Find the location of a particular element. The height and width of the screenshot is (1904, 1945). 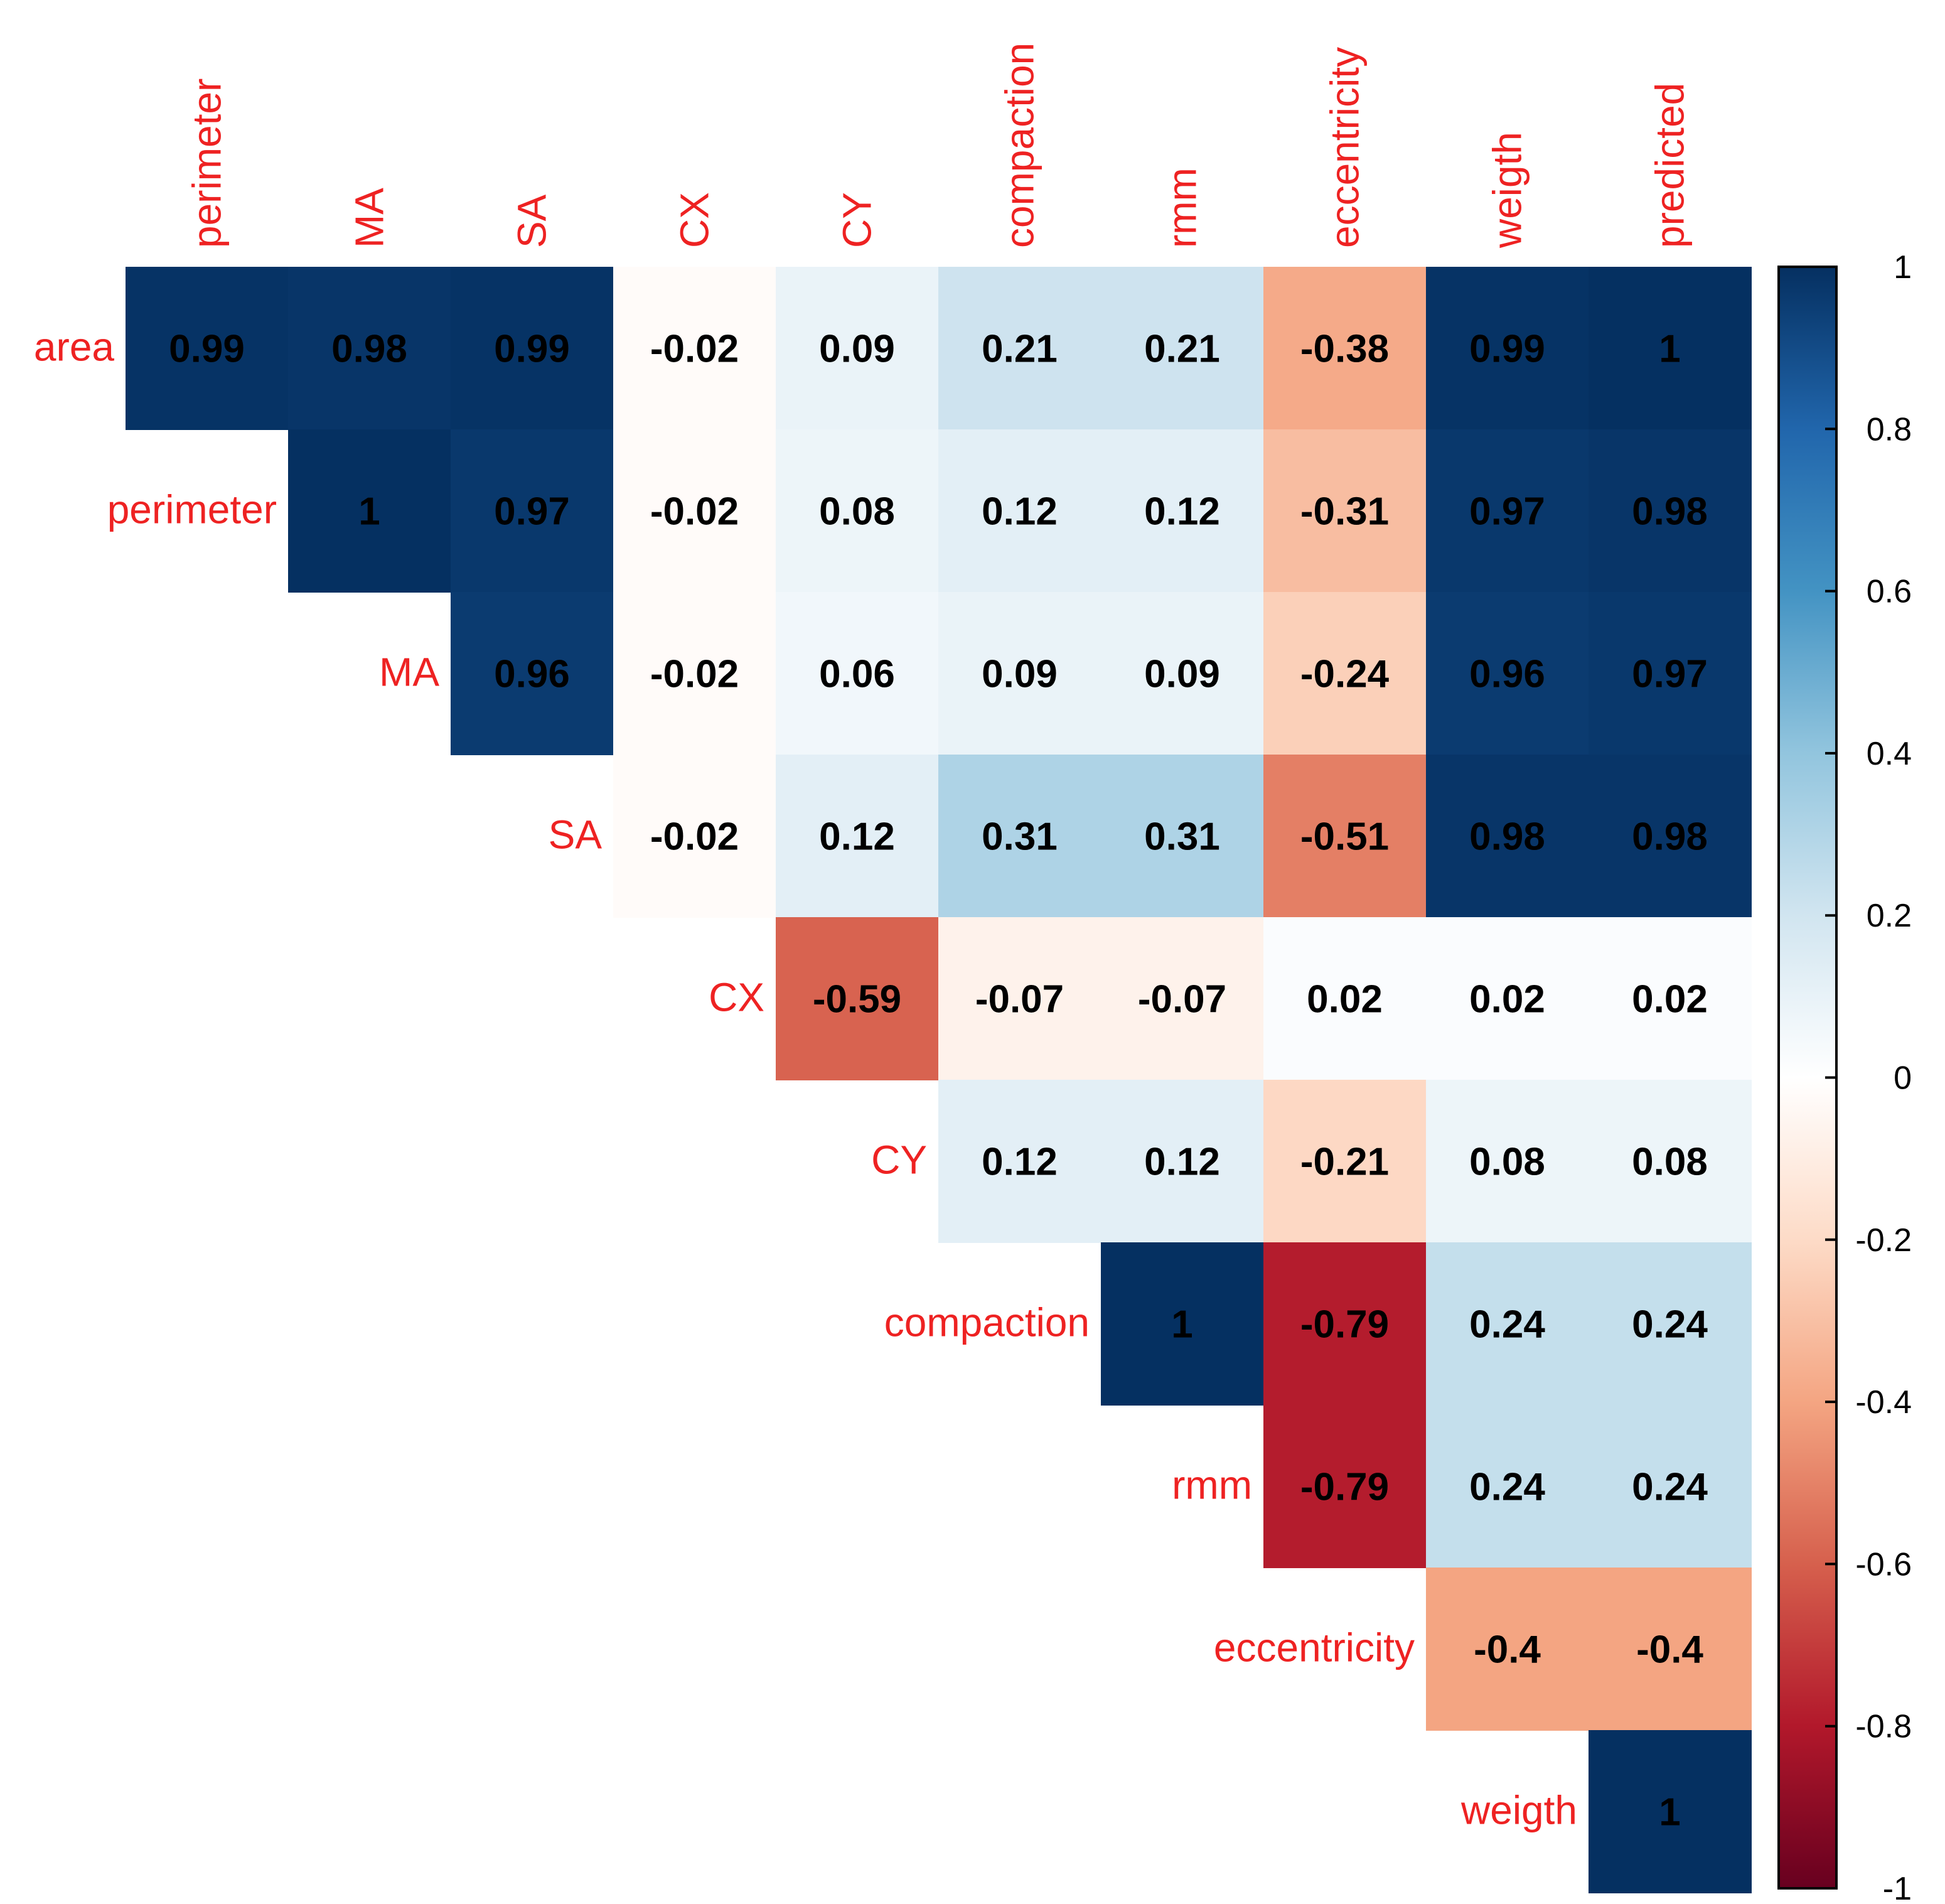

column-label: weigth is located at coordinates (1507, 190).